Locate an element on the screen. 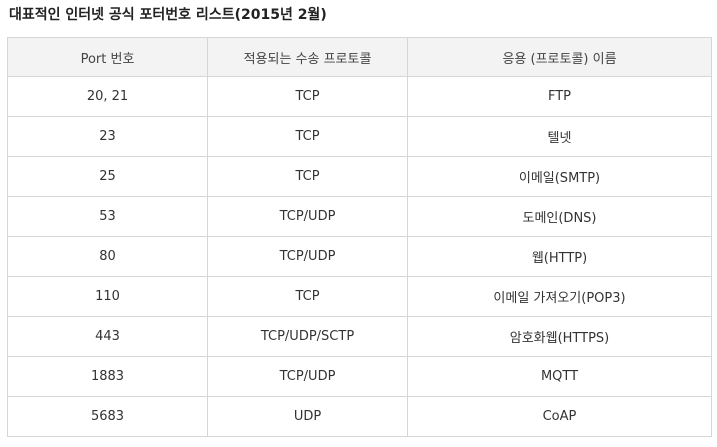  table-row: 1883 TCP/UDP MQTT is located at coordinates (359, 376).